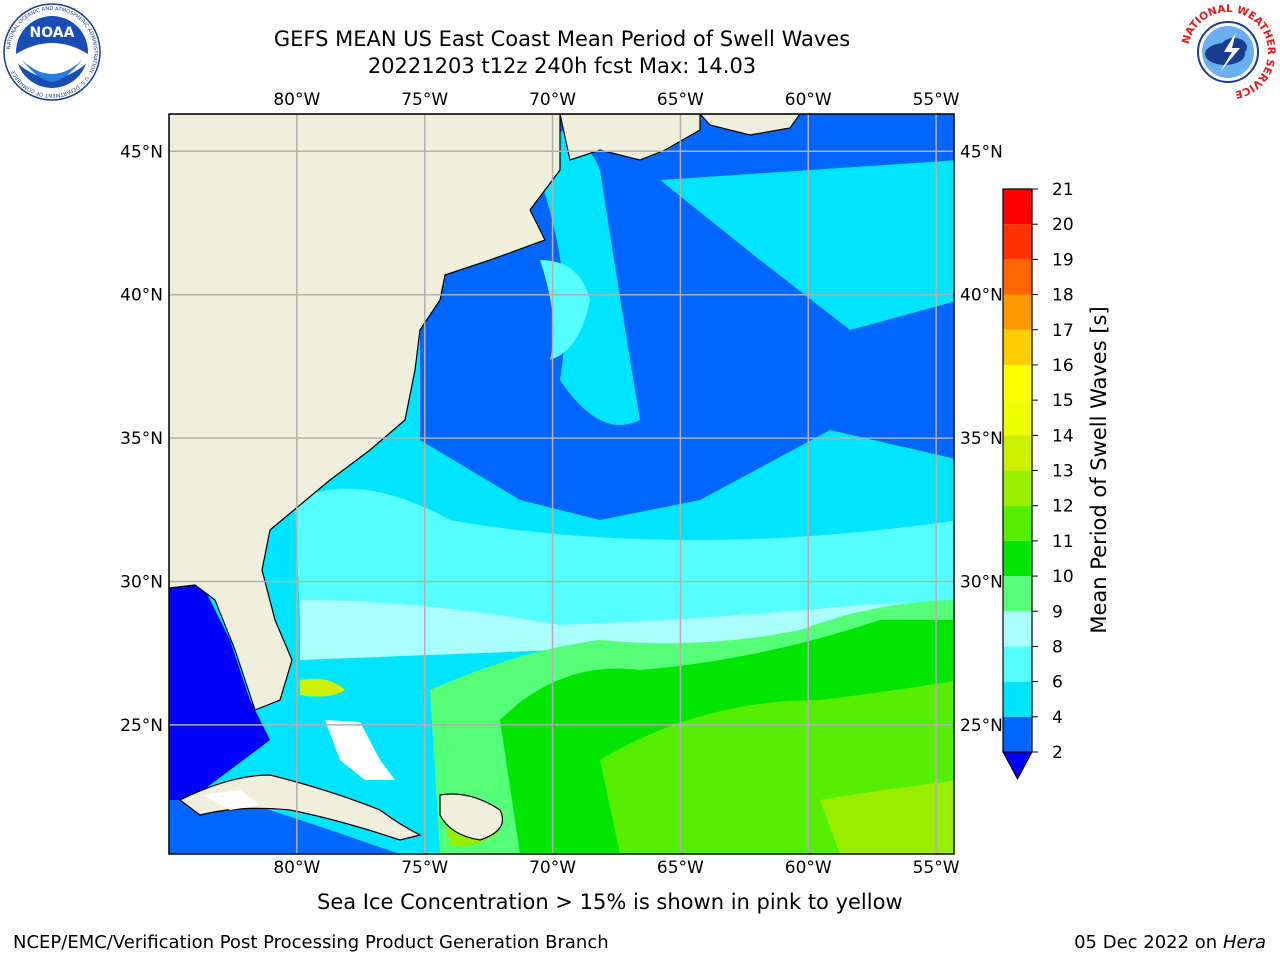 This screenshot has width=1280, height=960. Describe the element at coordinates (624, 559) in the screenshot. I see `ocean-band-6-8-south` at that location.